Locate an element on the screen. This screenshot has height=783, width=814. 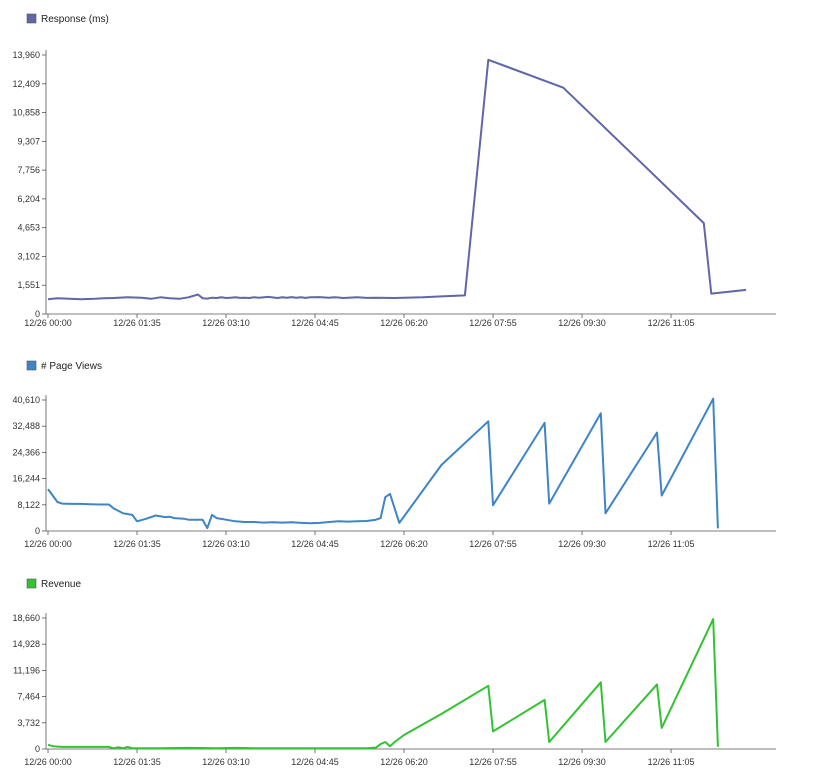
page-views-series-line is located at coordinates (383, 463).